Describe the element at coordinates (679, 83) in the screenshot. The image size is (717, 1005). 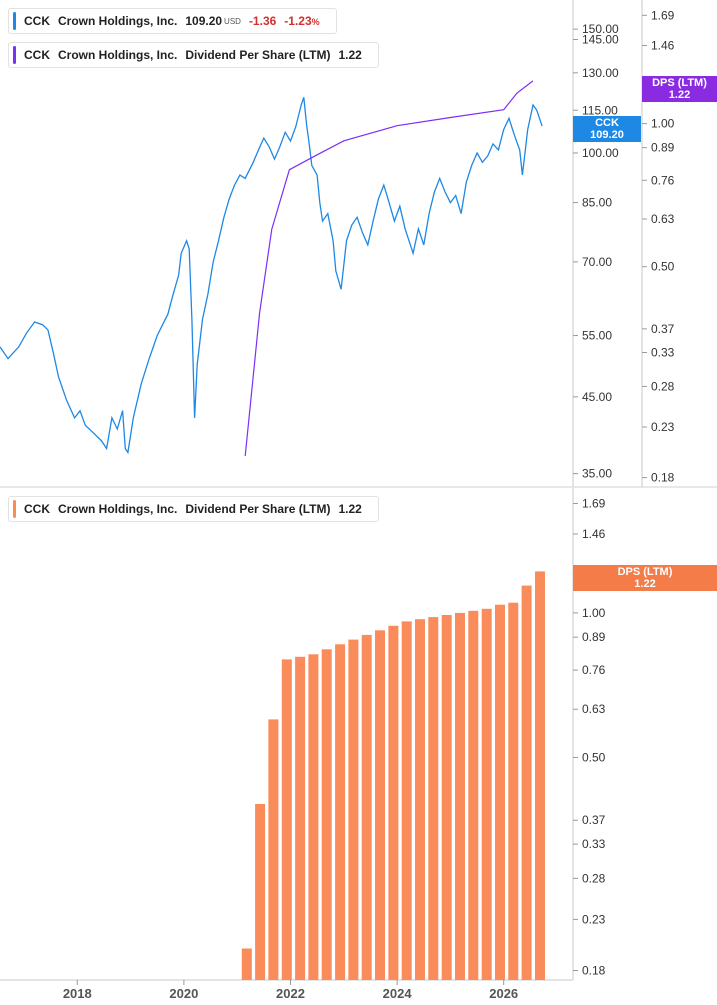
I see `dps-top-tag-label: DPS (LTM)` at that location.